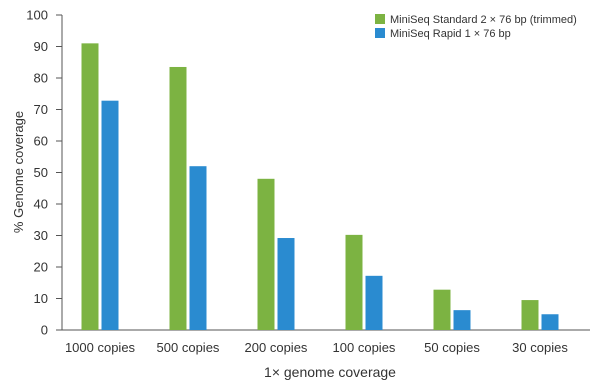 The height and width of the screenshot is (380, 600). I want to click on x-tick-label: 200 copies, so click(276, 347).